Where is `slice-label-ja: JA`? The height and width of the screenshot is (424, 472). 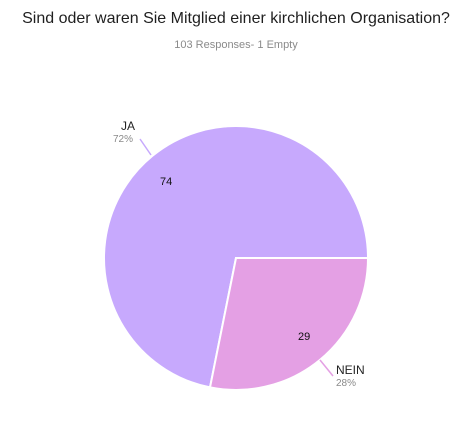
slice-label-ja: JA is located at coordinates (128, 126).